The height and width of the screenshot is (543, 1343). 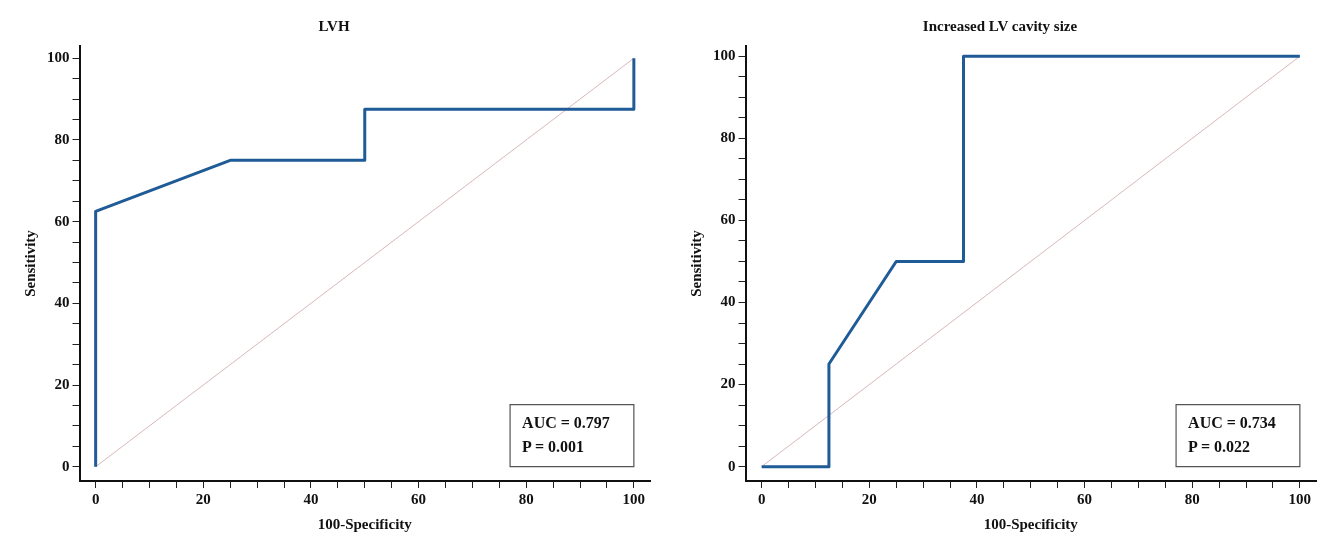 What do you see at coordinates (1232, 422) in the screenshot?
I see `annotation: AUC = 0.734` at bounding box center [1232, 422].